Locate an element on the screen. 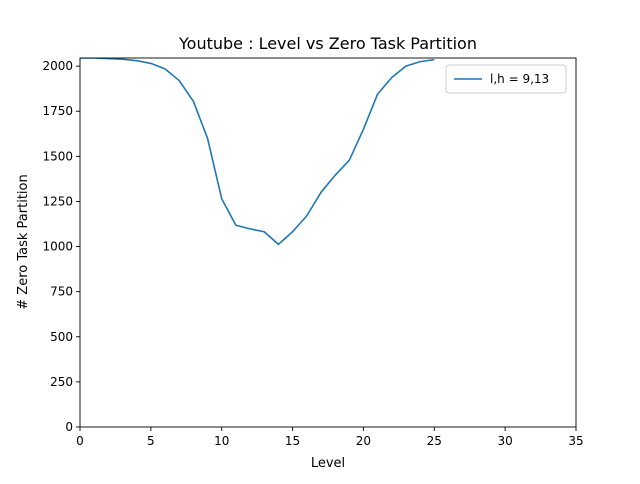 Image resolution: width=640 pixels, height=484 pixels. y-tick-label: 250 is located at coordinates (61, 382).